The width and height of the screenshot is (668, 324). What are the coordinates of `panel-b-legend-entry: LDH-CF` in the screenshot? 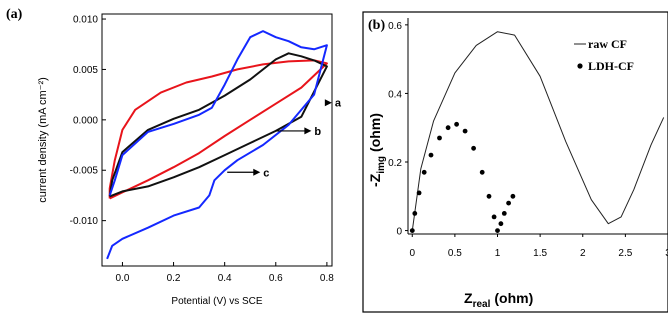 It's located at (611, 66).